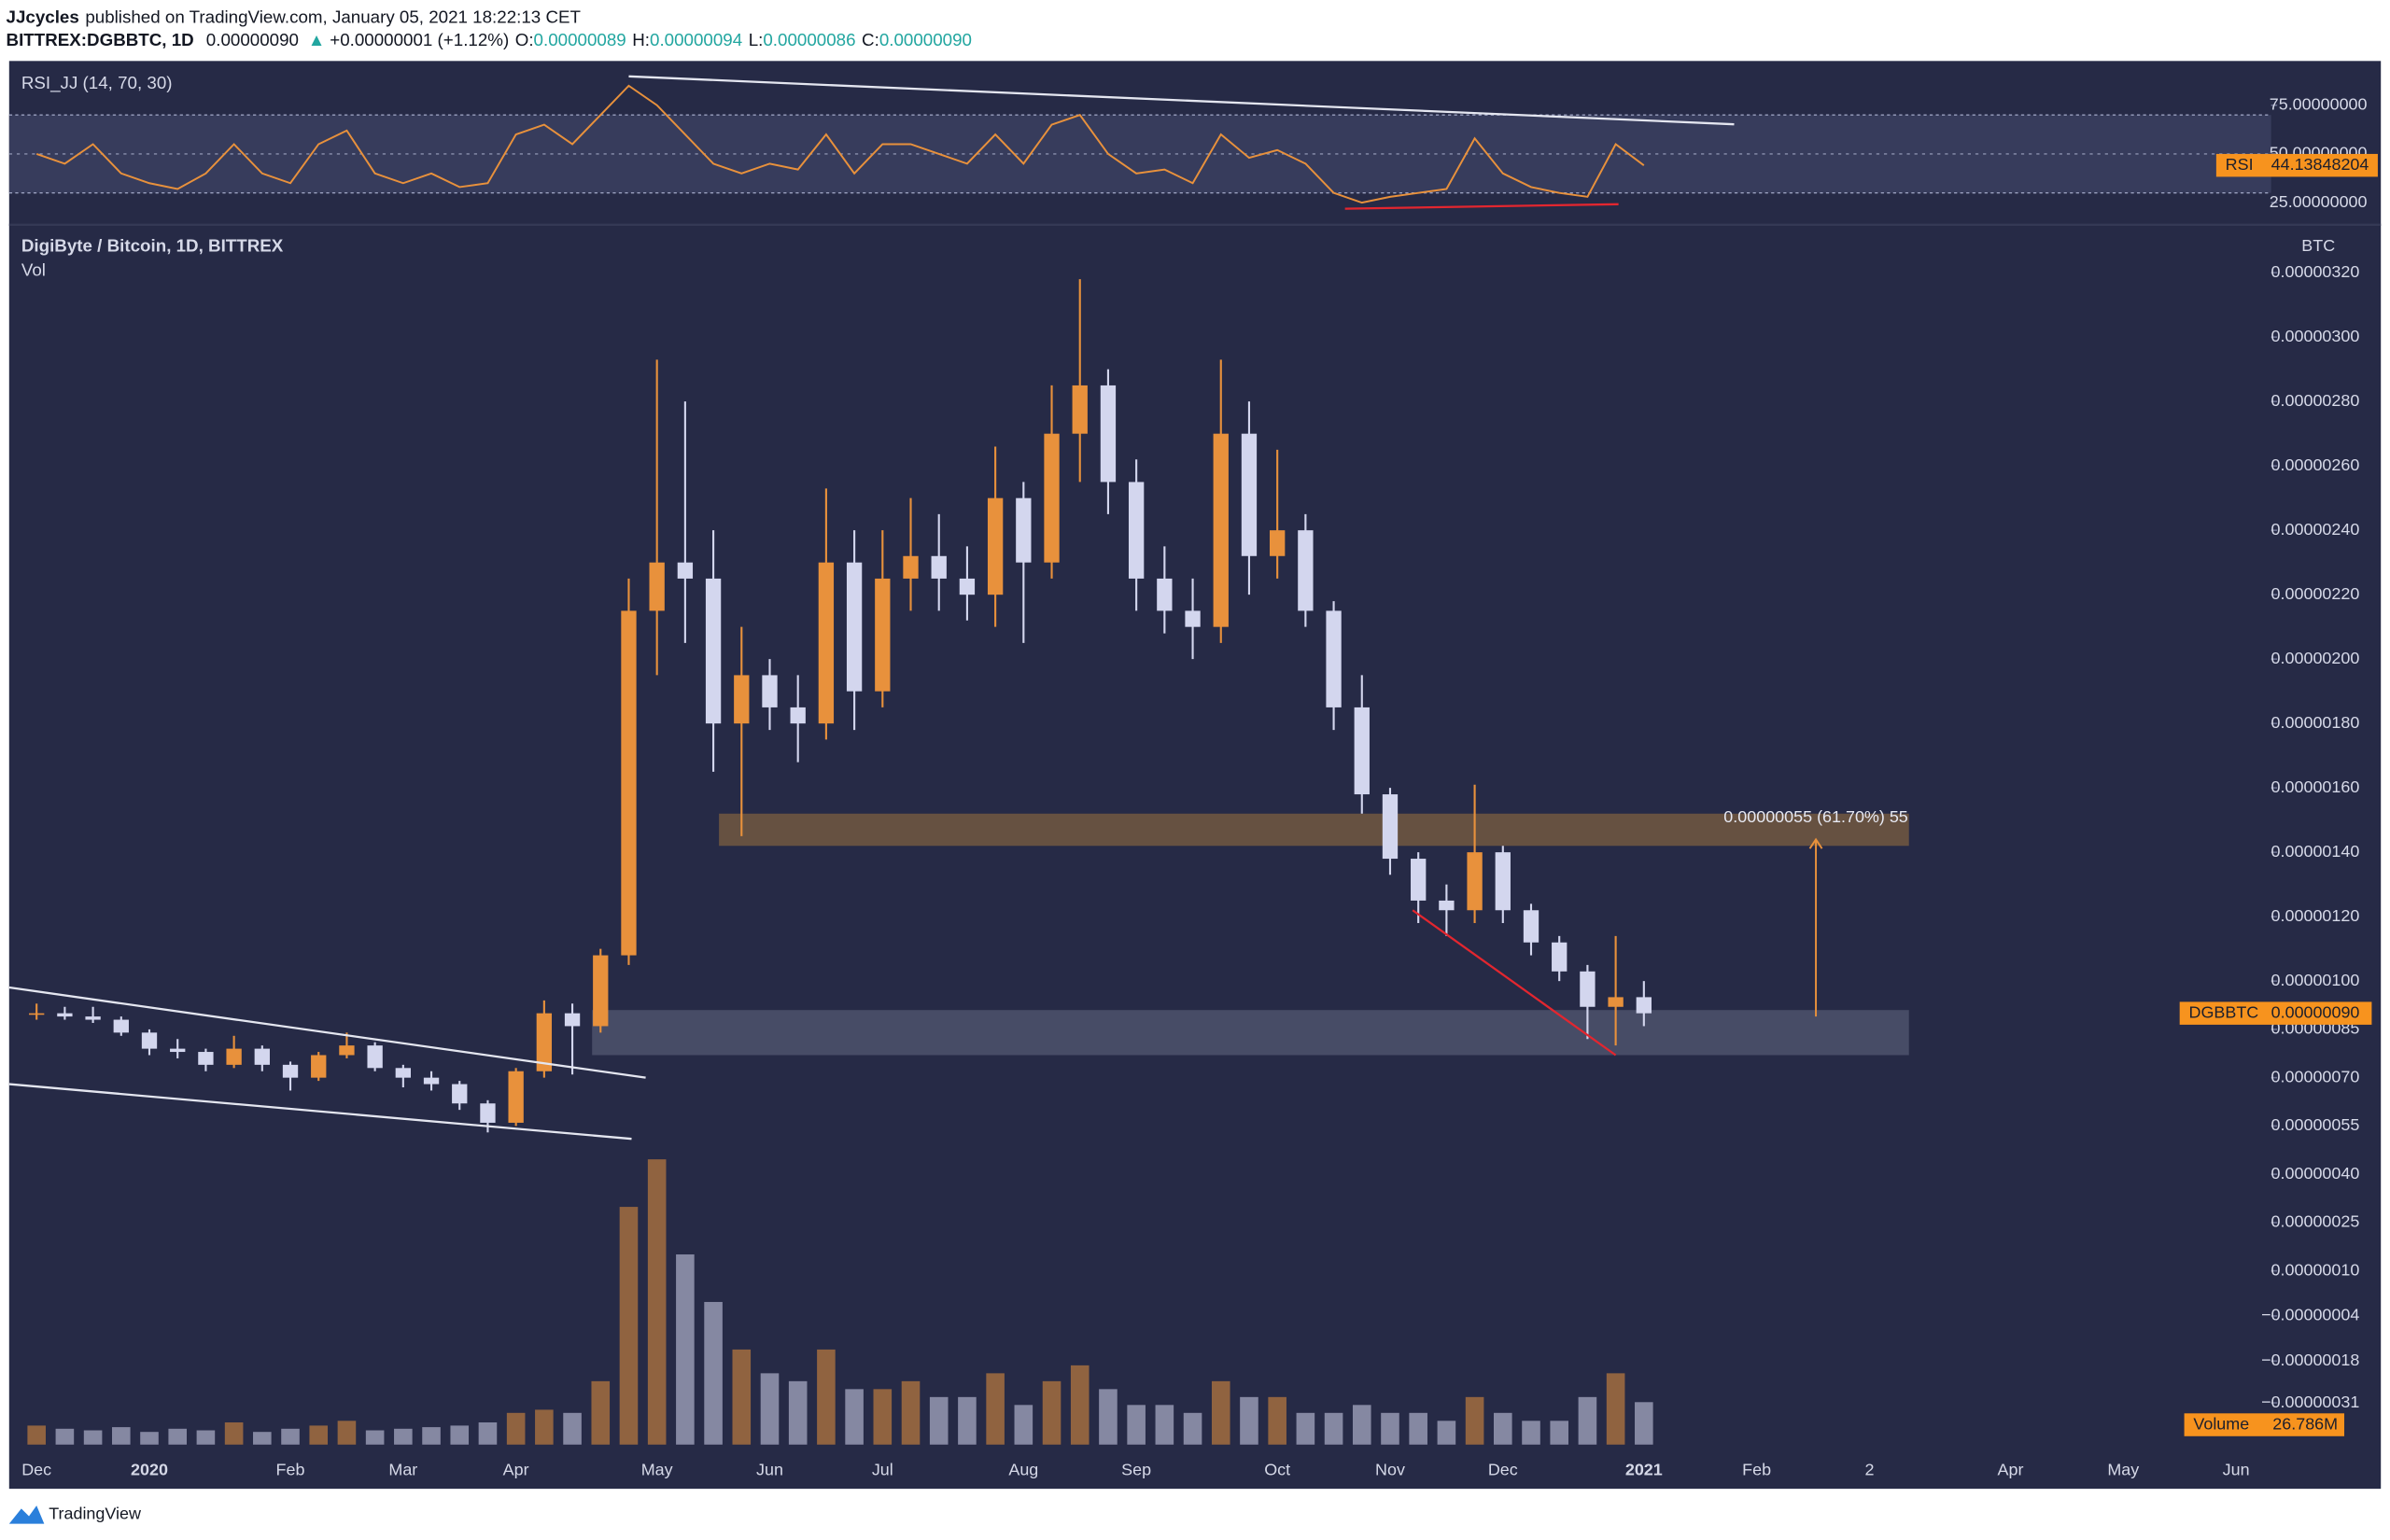 This screenshot has height=1540, width=2390. What do you see at coordinates (1390, 1469) in the screenshot?
I see `x-tick-label: Nov` at bounding box center [1390, 1469].